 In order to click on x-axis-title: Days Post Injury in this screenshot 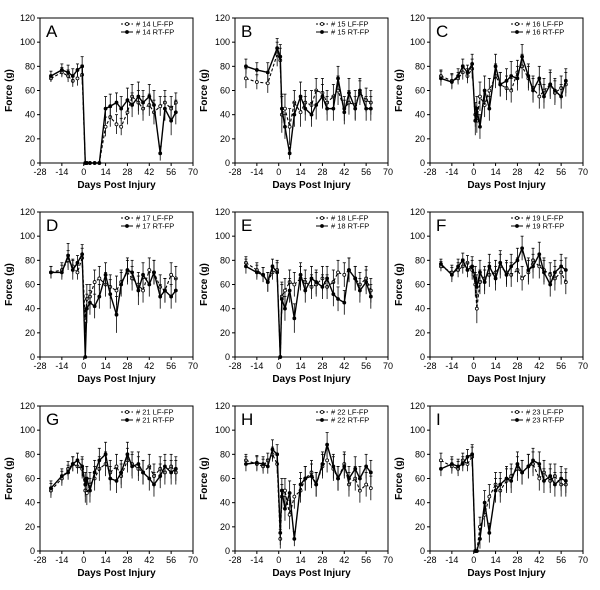, I will do `click(311, 185)`.